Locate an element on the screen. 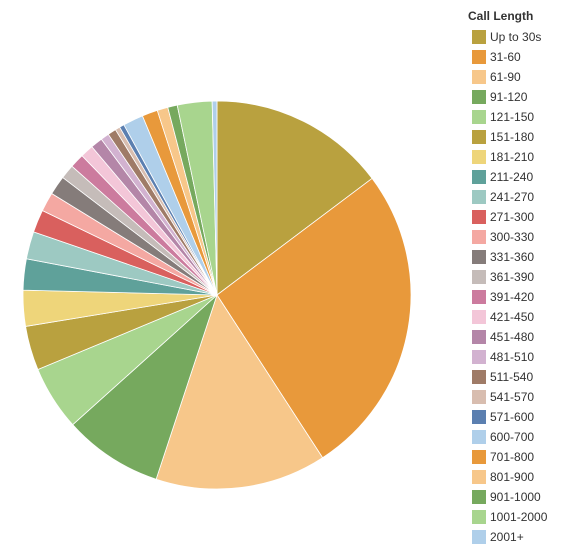 This screenshot has height=549, width=587. legend-label: 91-120 is located at coordinates (509, 97).